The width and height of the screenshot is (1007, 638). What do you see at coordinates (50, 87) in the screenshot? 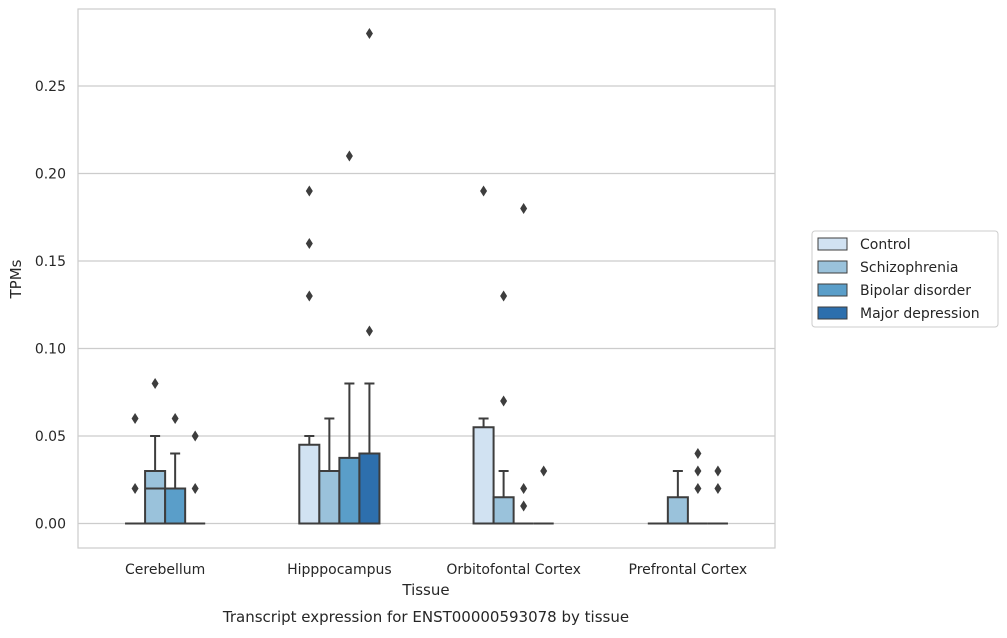
I see `y-tick-label: 0.25` at bounding box center [50, 87].